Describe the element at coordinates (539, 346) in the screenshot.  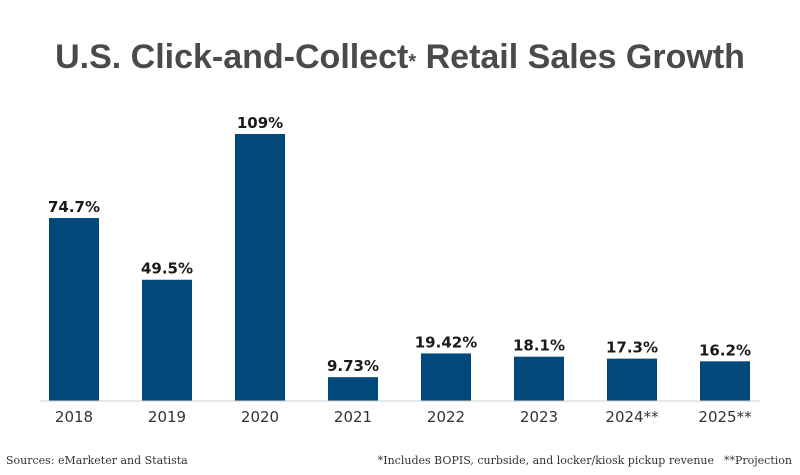
I see `value-label-2023: 18.1%` at that location.